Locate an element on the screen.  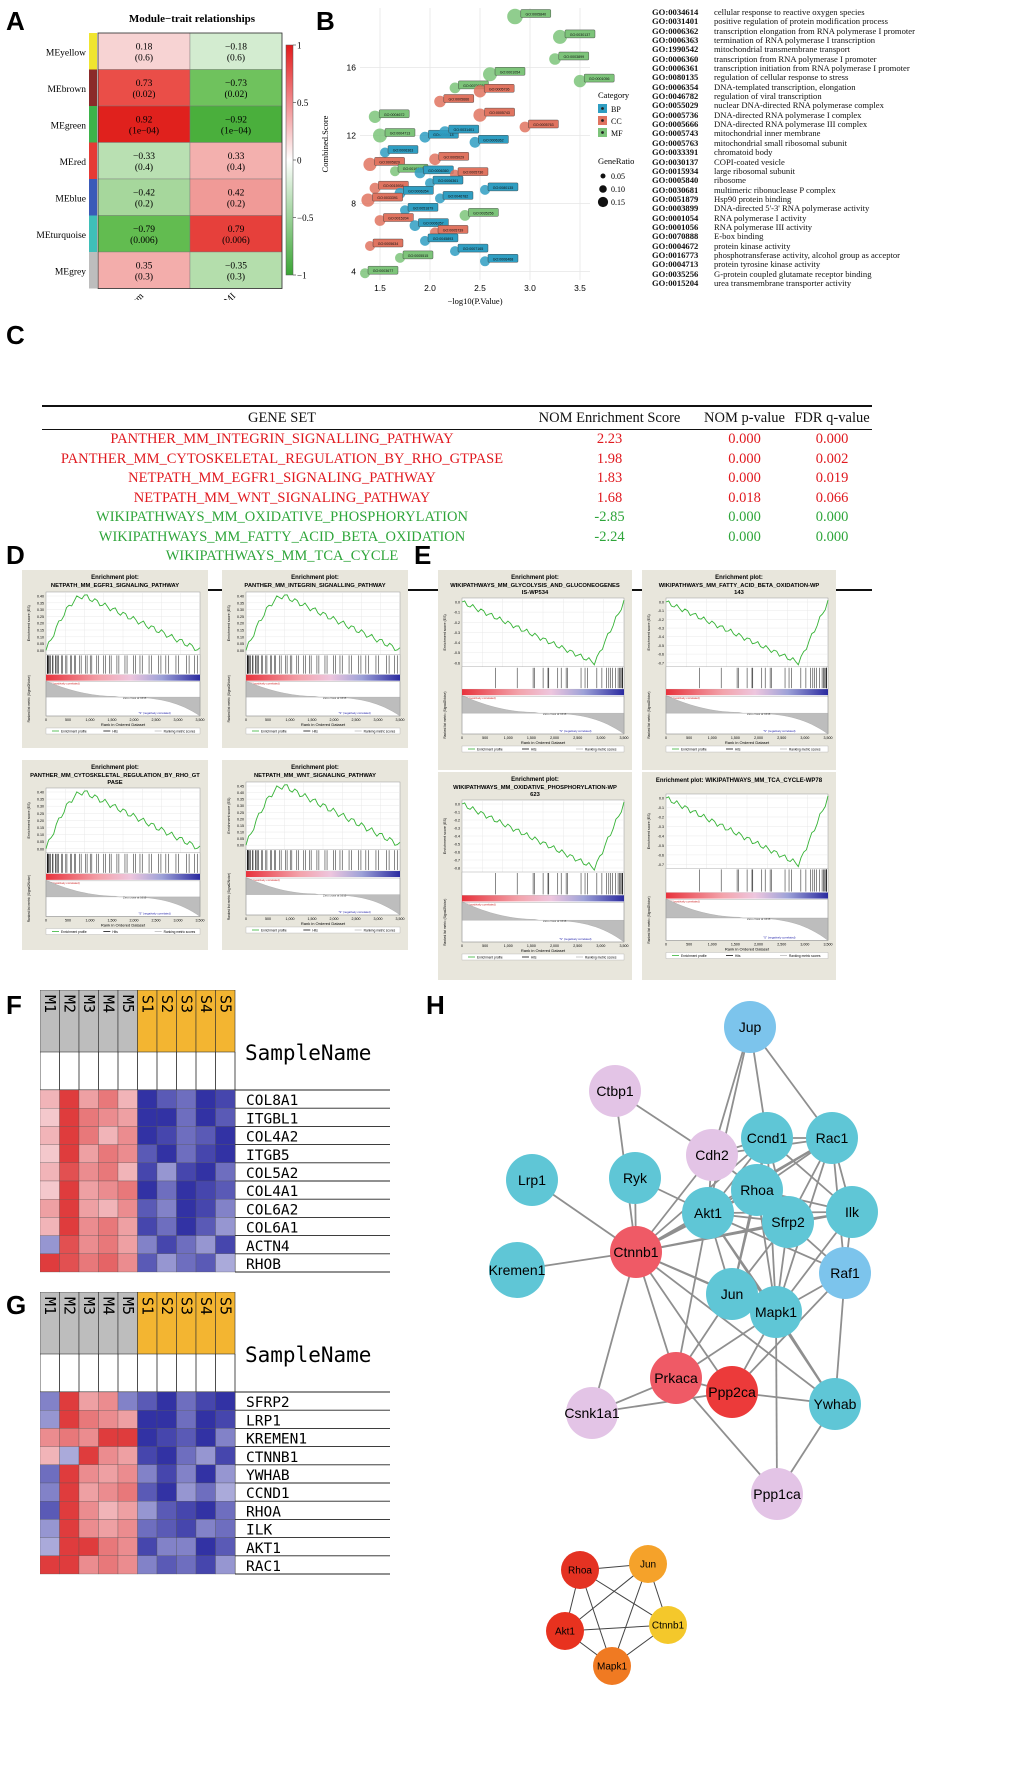
table-cell-name: NETPATH_MM_WNT_SIGNALING_PATHWAY is located at coordinates (282, 497).